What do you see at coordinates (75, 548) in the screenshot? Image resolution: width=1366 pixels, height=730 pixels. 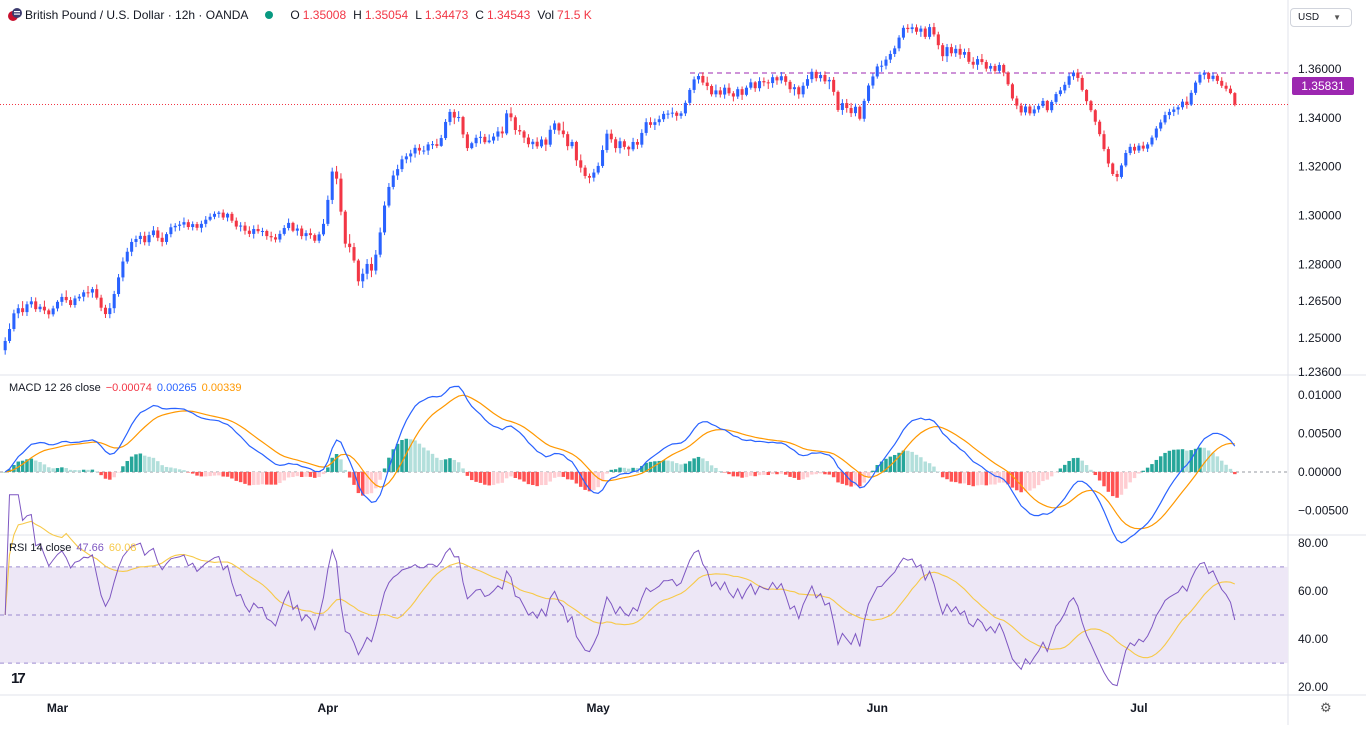 I see `rsi-legend: RSI 14 close 47.66 60.08` at bounding box center [75, 548].